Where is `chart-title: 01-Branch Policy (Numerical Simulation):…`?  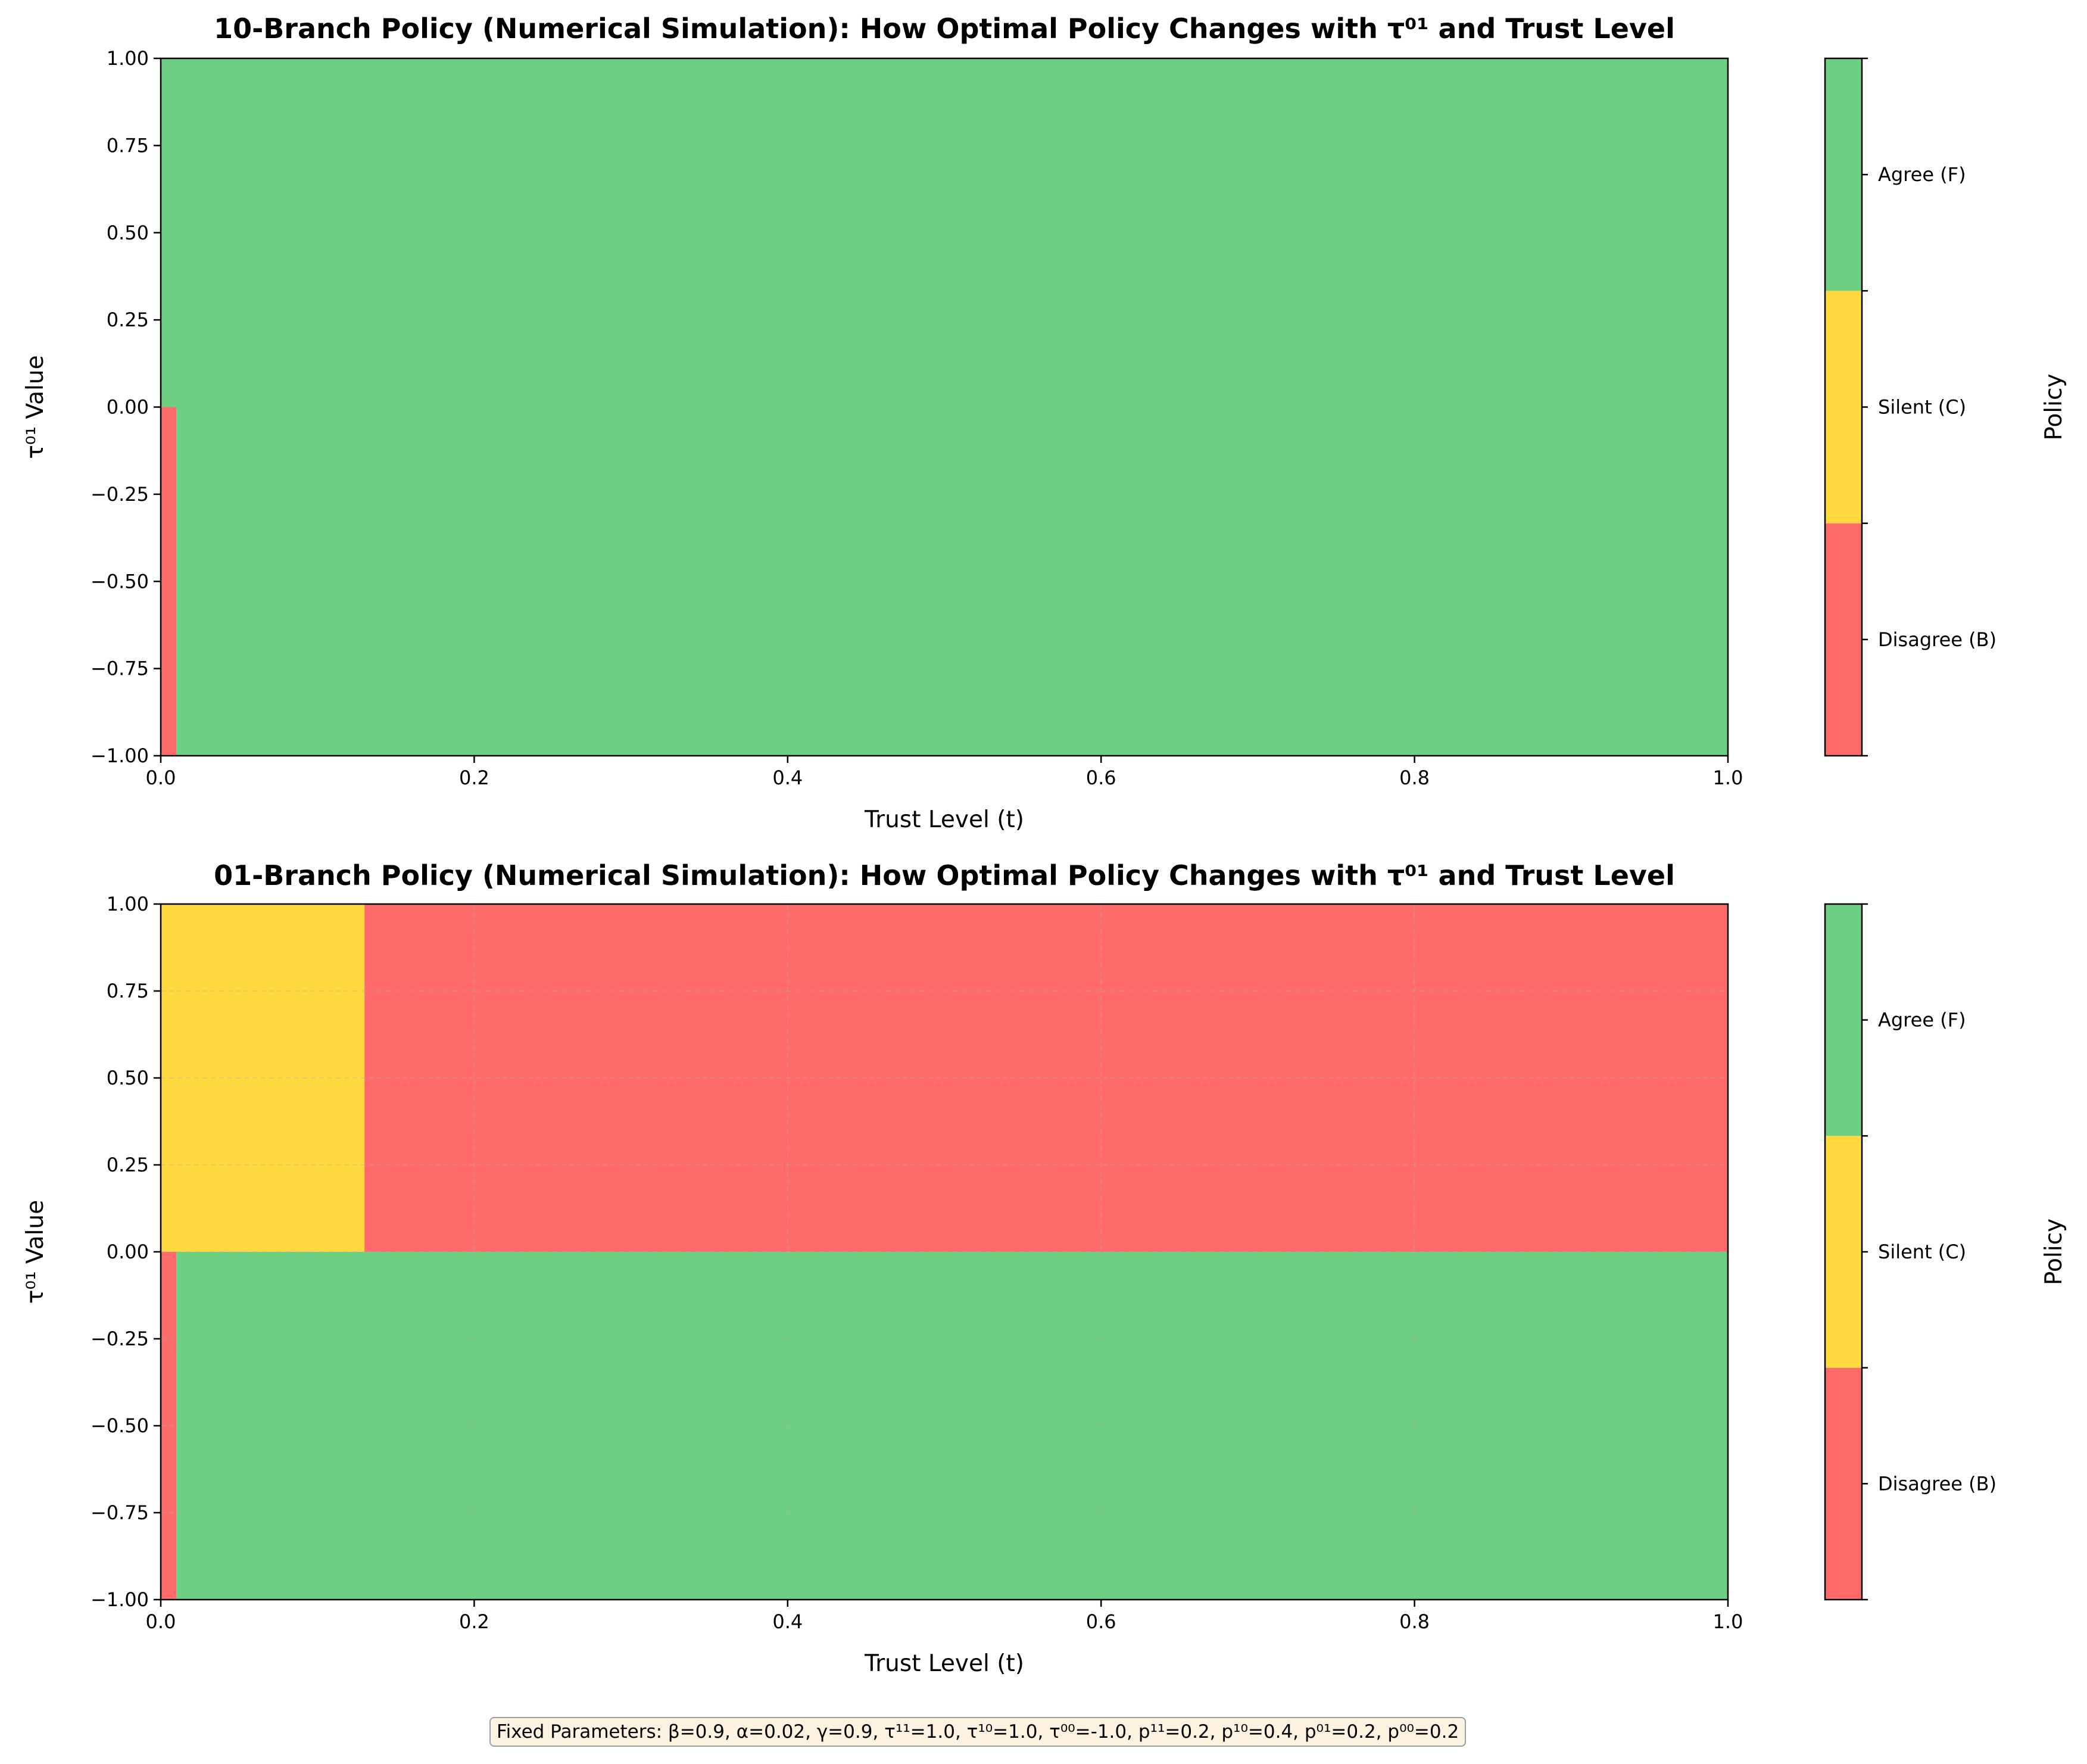 chart-title: 01-Branch Policy (Numerical Simulation):… is located at coordinates (944, 875).